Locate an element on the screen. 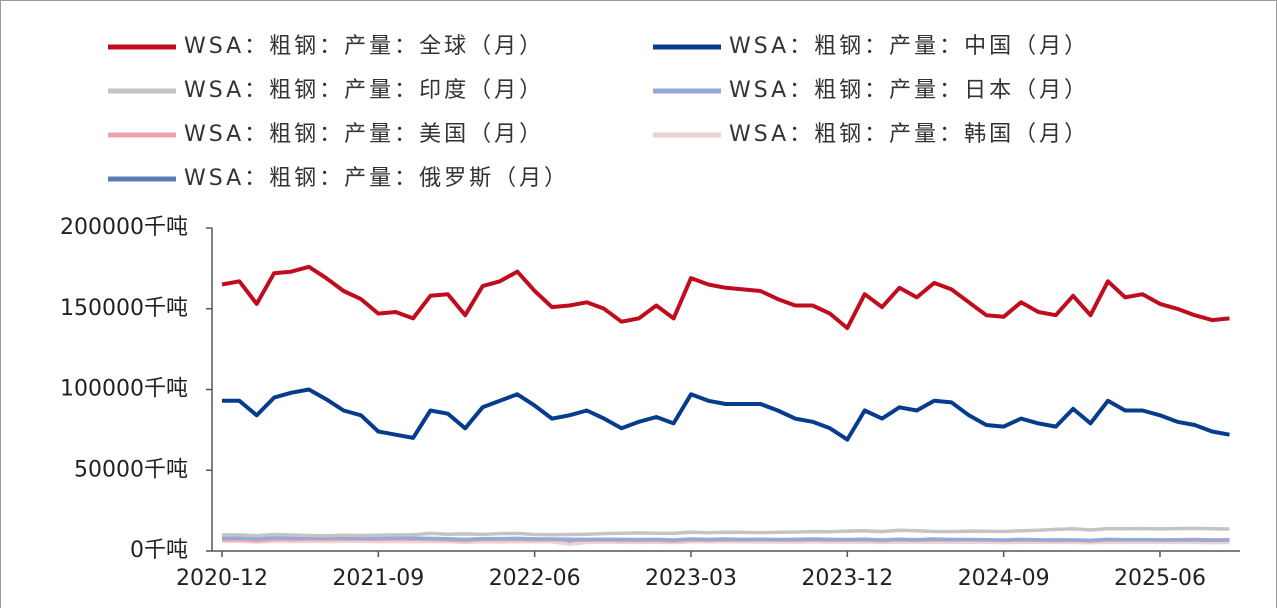 The image size is (1277, 608). y-tick-label: 200000千吨 is located at coordinates (124, 227).